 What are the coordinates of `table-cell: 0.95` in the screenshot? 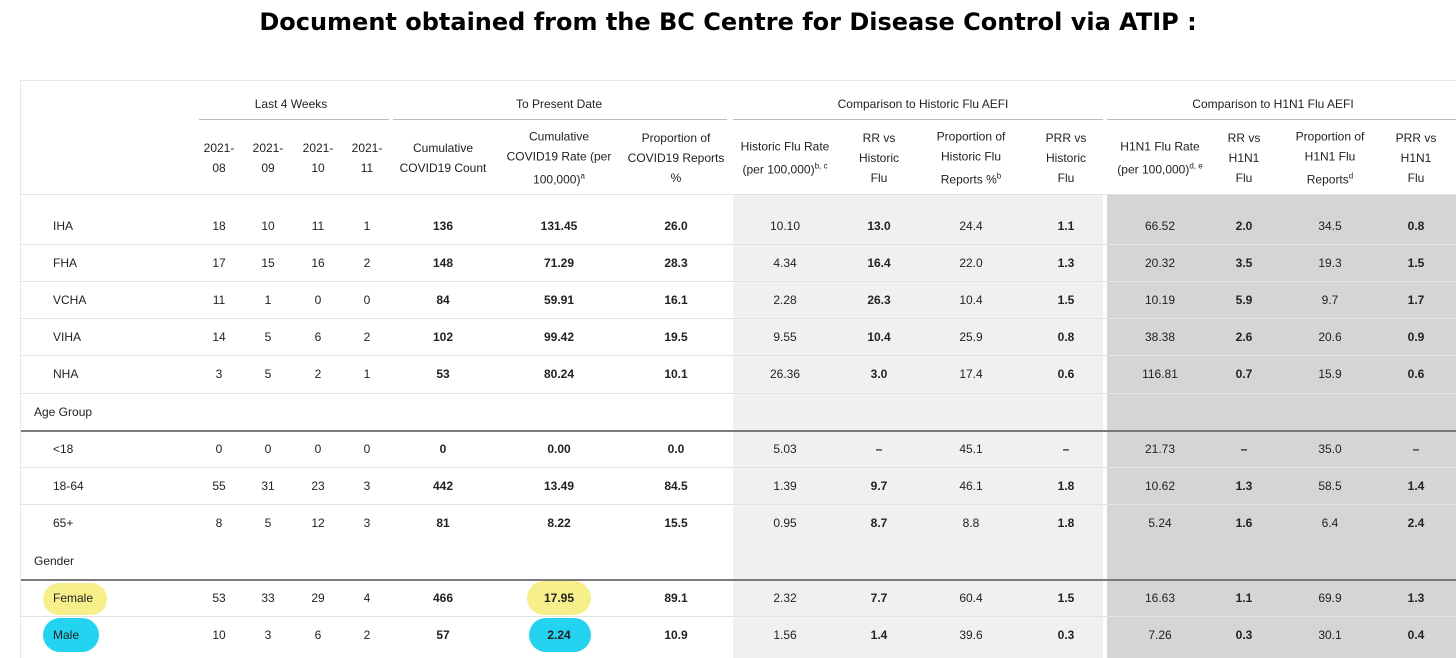 It's located at (785, 523).